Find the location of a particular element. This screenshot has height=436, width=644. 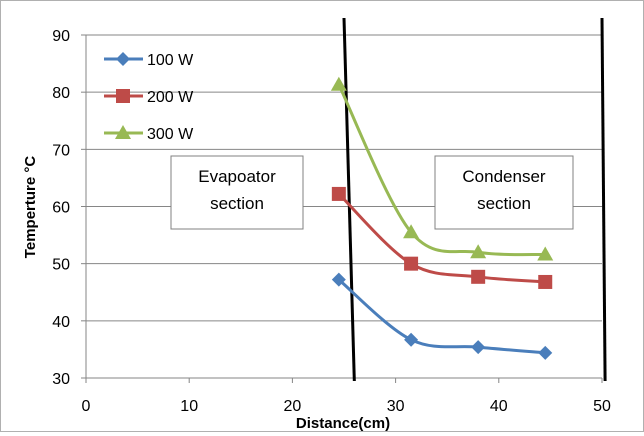

y-tick-labels: 30 40 50 60 70 80 90 is located at coordinates (69, 208).